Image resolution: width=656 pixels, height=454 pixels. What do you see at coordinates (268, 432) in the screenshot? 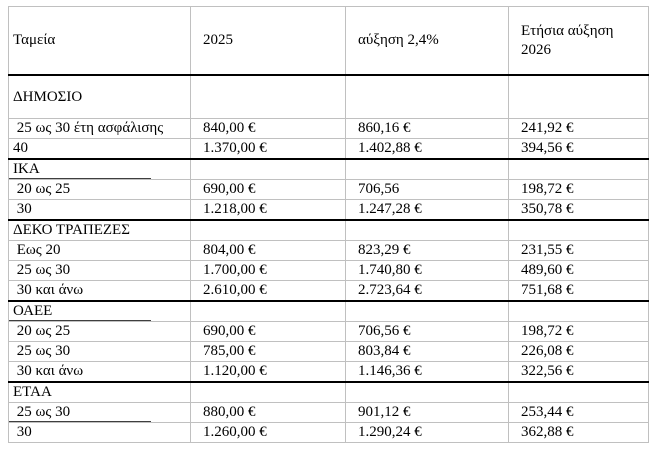
I see `cell-value-2025: 1.260,00 €` at bounding box center [268, 432].